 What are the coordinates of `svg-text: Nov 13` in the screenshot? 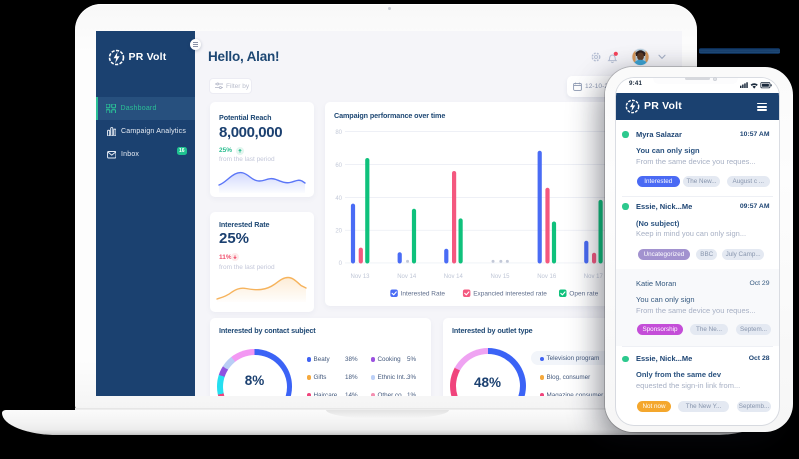 It's located at (360, 277).